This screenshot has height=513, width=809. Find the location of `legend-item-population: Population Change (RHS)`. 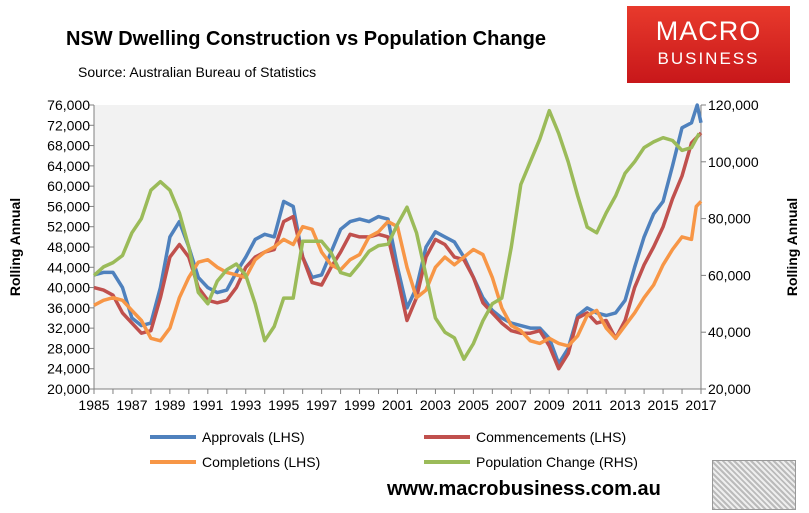

legend-item-population: Population Change (RHS) is located at coordinates (531, 462).